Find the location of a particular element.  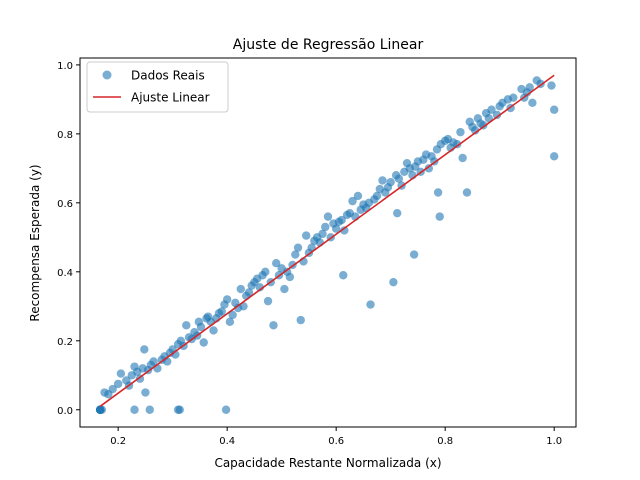

x-tick-label: 0.2 is located at coordinates (118, 441).